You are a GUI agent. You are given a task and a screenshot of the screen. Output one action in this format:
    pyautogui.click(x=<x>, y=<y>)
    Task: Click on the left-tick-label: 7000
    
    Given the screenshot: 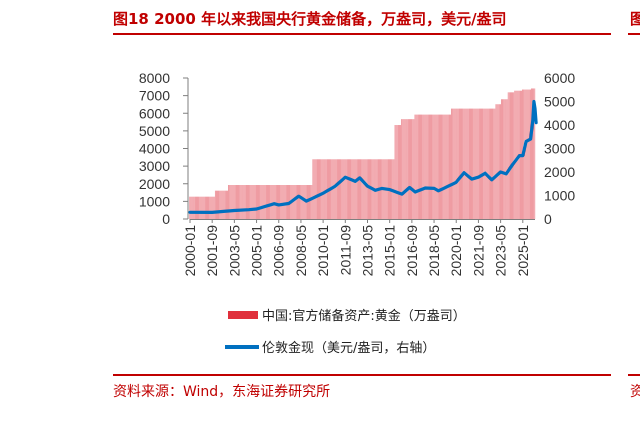 What is the action you would take?
    pyautogui.click(x=154, y=96)
    